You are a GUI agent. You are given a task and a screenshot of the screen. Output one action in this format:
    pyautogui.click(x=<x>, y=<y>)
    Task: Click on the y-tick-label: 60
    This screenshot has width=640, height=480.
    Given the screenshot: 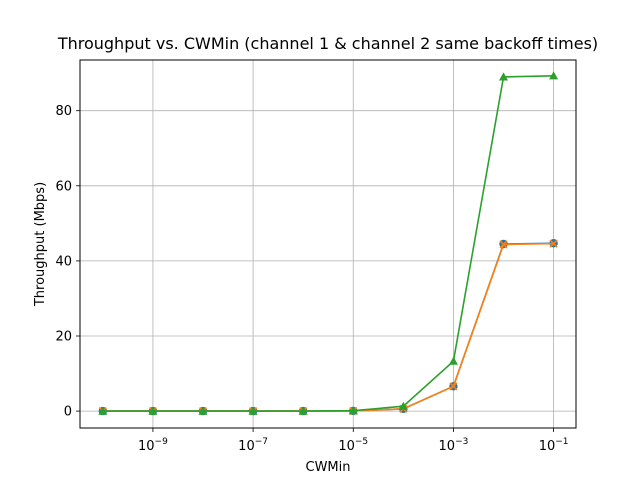 What is the action you would take?
    pyautogui.click(x=63, y=186)
    